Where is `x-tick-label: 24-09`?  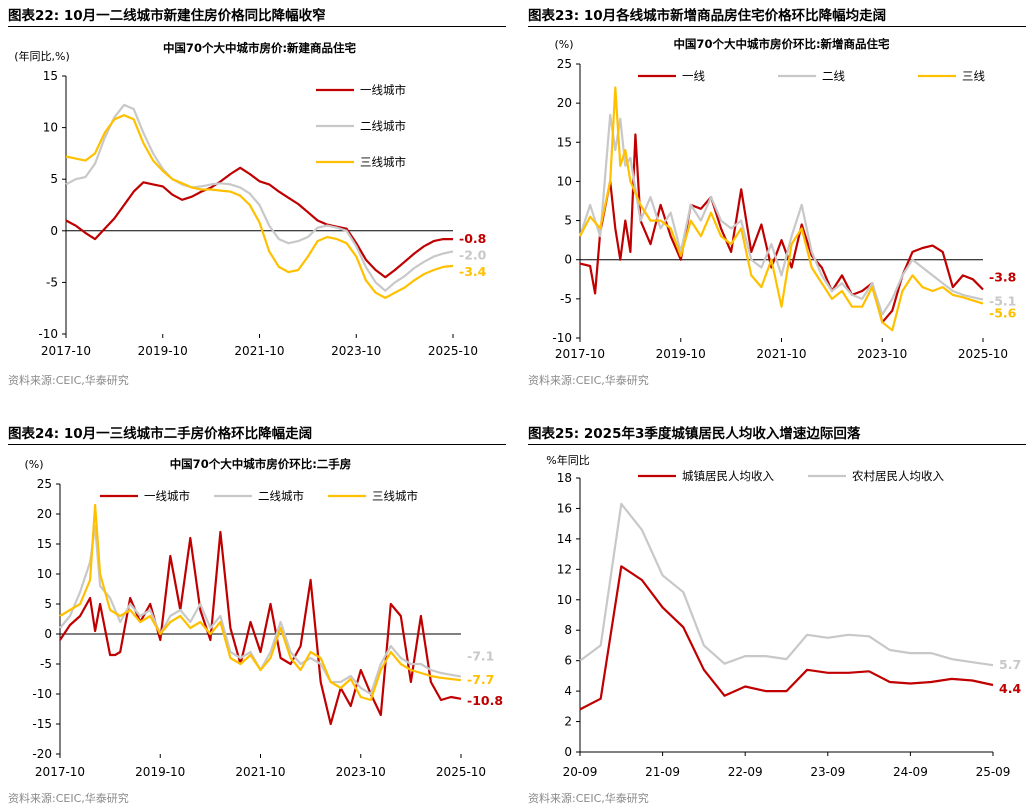 x-tick-label: 24-09 is located at coordinates (910, 772).